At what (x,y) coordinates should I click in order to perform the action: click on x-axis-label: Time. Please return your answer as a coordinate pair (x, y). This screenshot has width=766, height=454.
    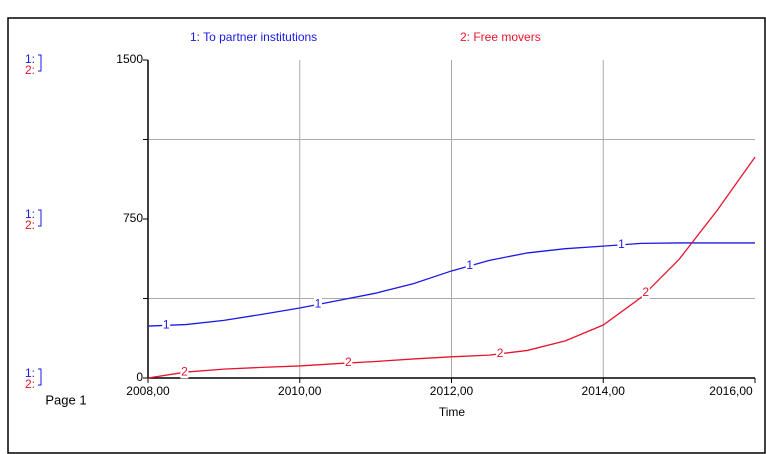
    Looking at the image, I should click on (452, 412).